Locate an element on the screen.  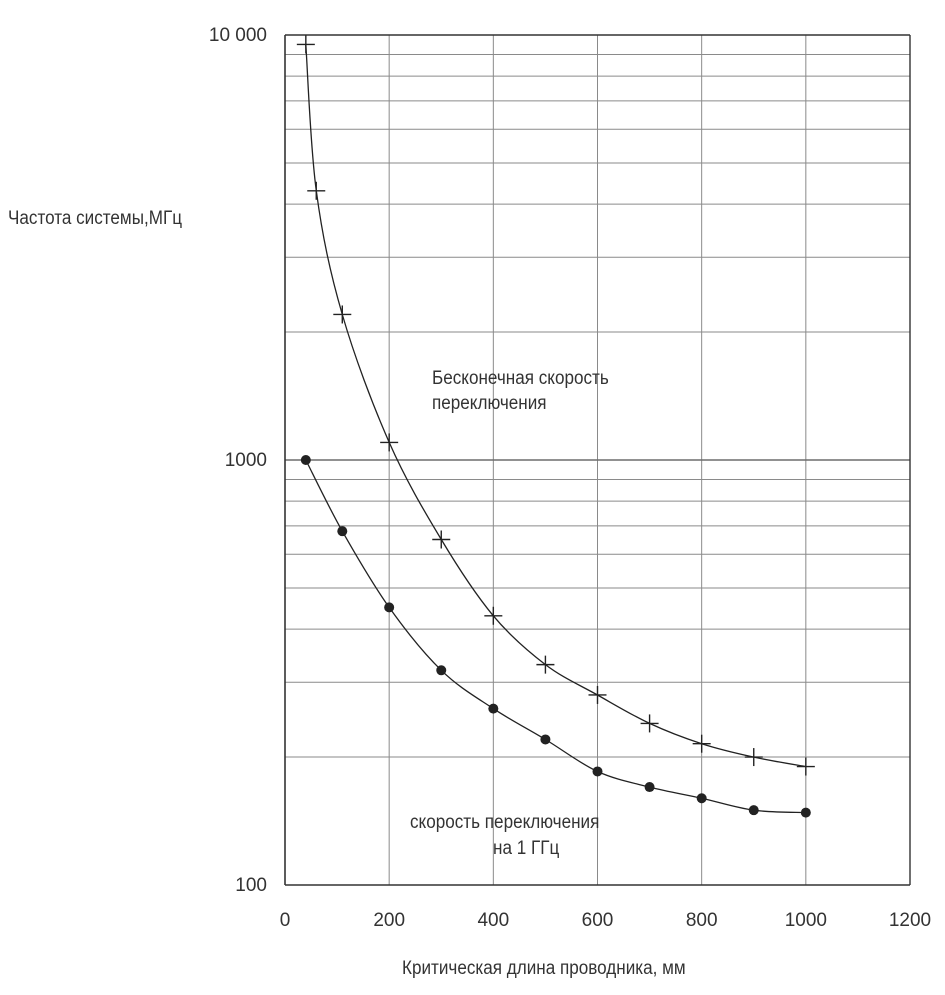
y-tick-label: 10 000 is located at coordinates (238, 35).